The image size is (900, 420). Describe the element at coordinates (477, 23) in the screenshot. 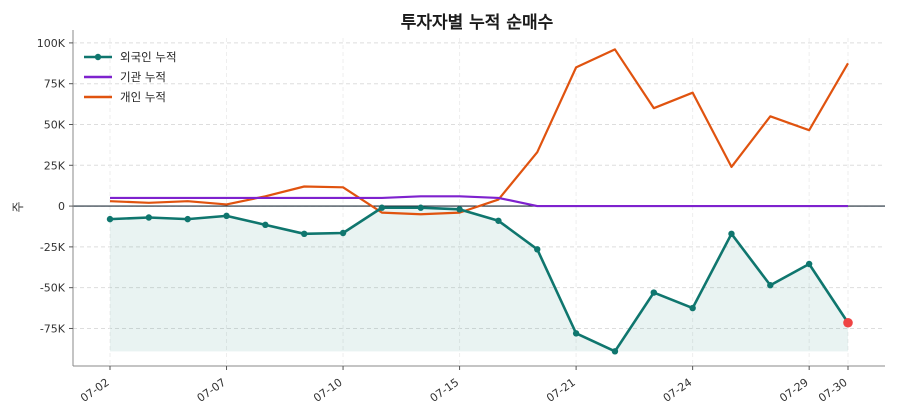

I see `chart-title: 투자자별 누적 순매수` at that location.